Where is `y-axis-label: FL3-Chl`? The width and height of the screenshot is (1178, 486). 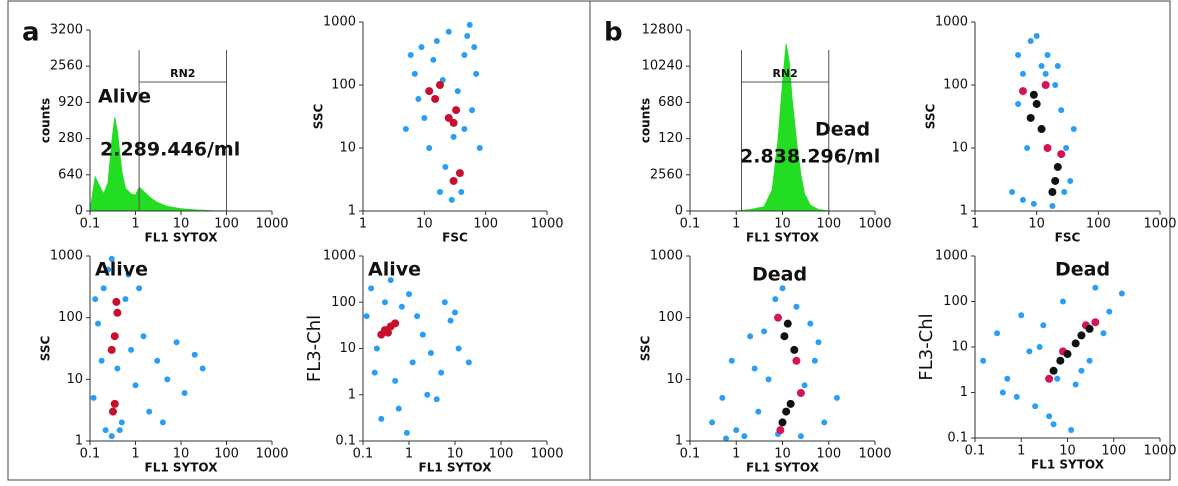 y-axis-label: FL3-Chl is located at coordinates (314, 348).